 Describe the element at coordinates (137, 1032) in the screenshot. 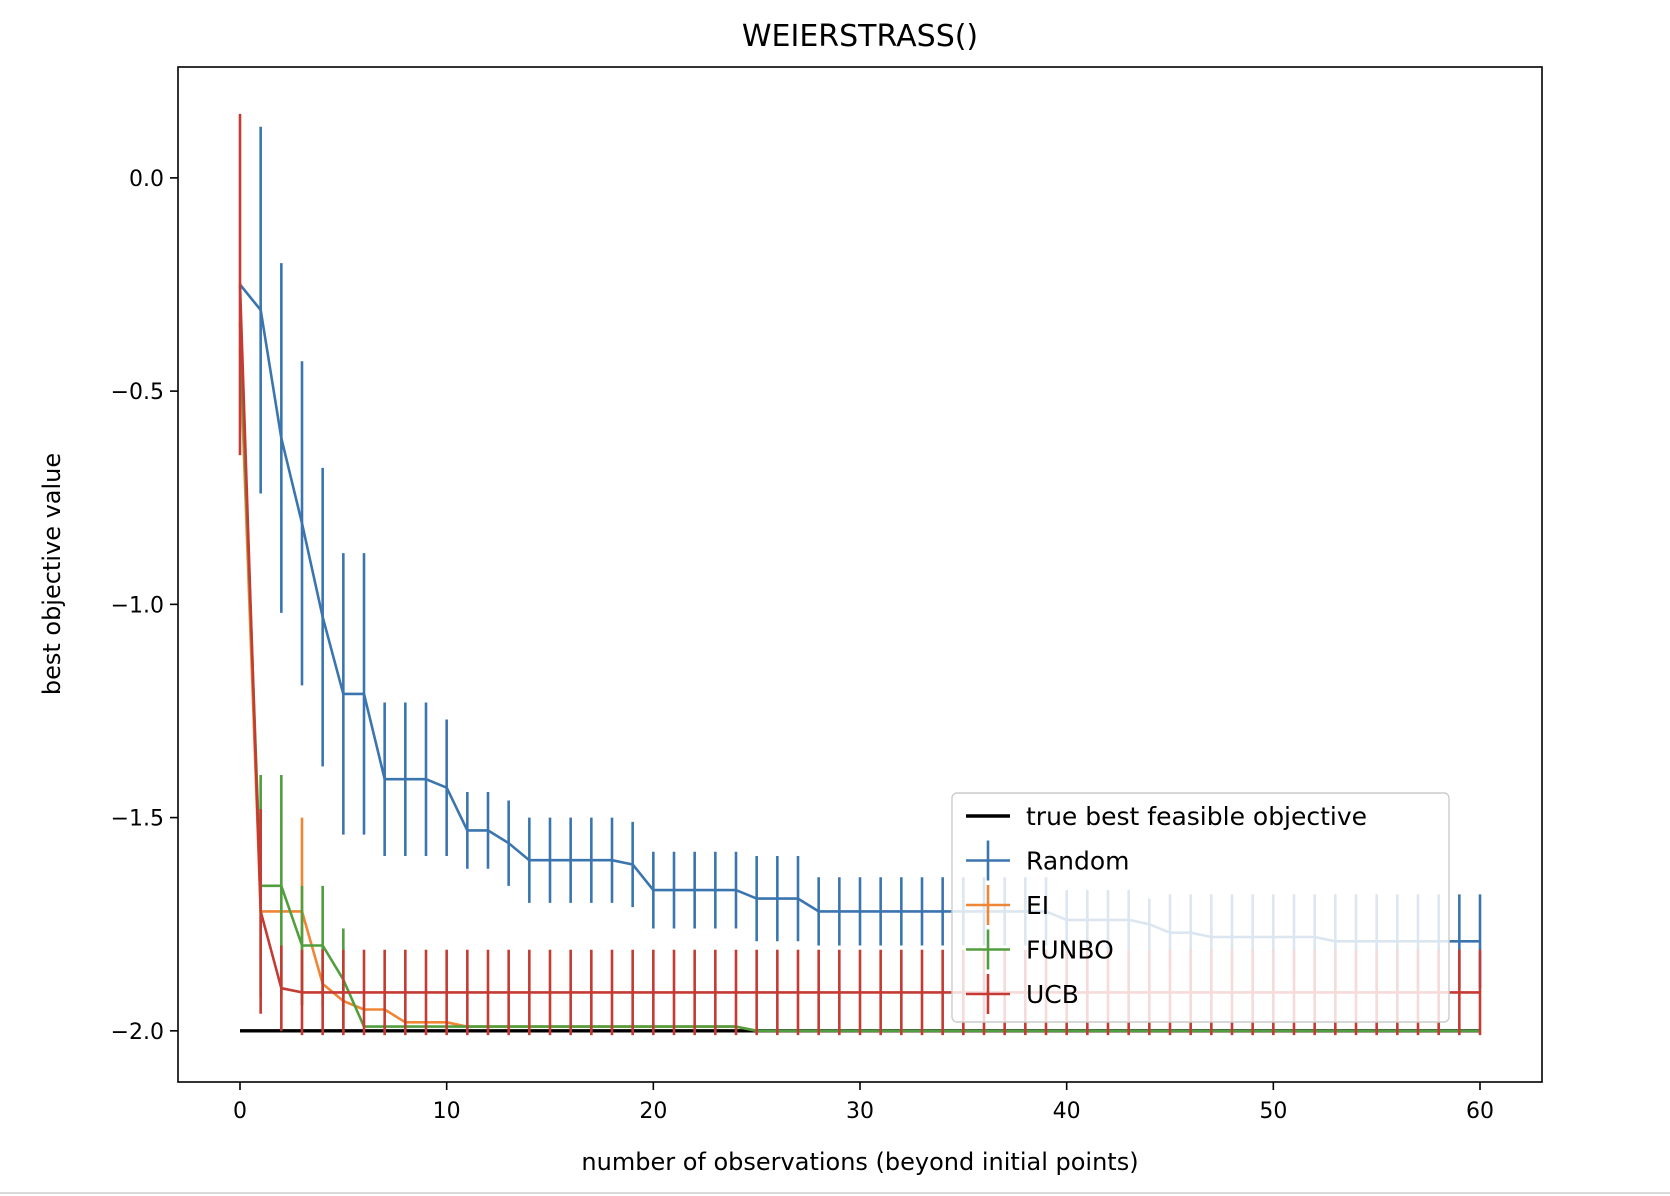

I see `y-tick-label: −2.0` at that location.